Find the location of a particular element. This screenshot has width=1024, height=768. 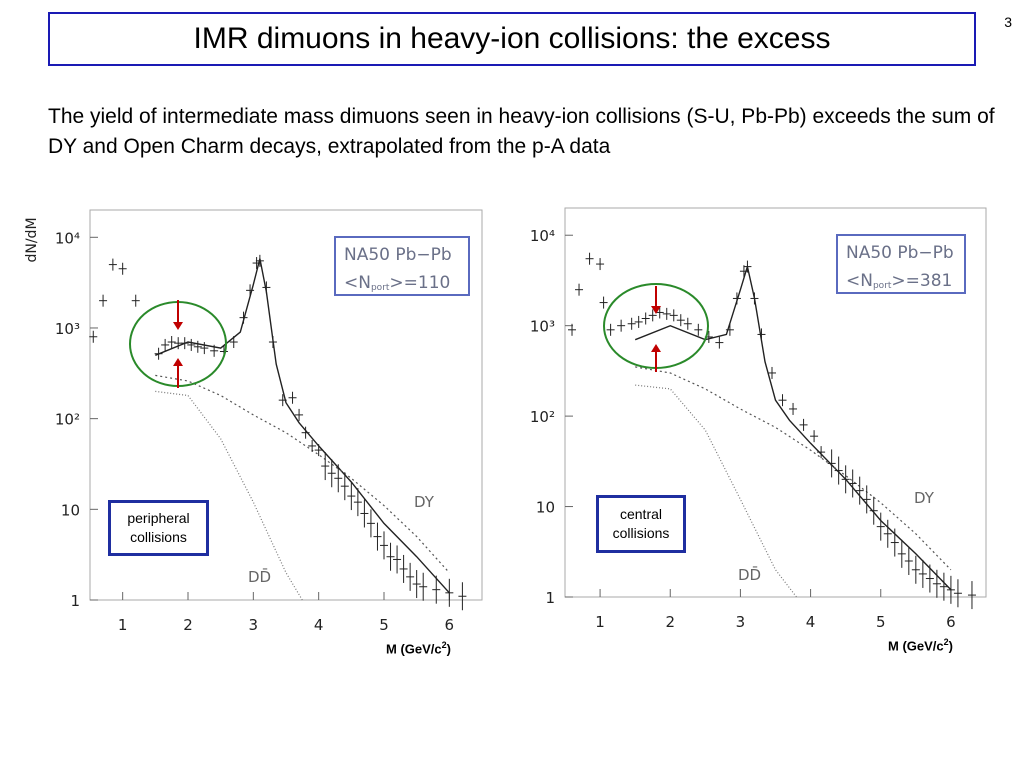

callout-line-1: peripheral is located at coordinates (158, 518).